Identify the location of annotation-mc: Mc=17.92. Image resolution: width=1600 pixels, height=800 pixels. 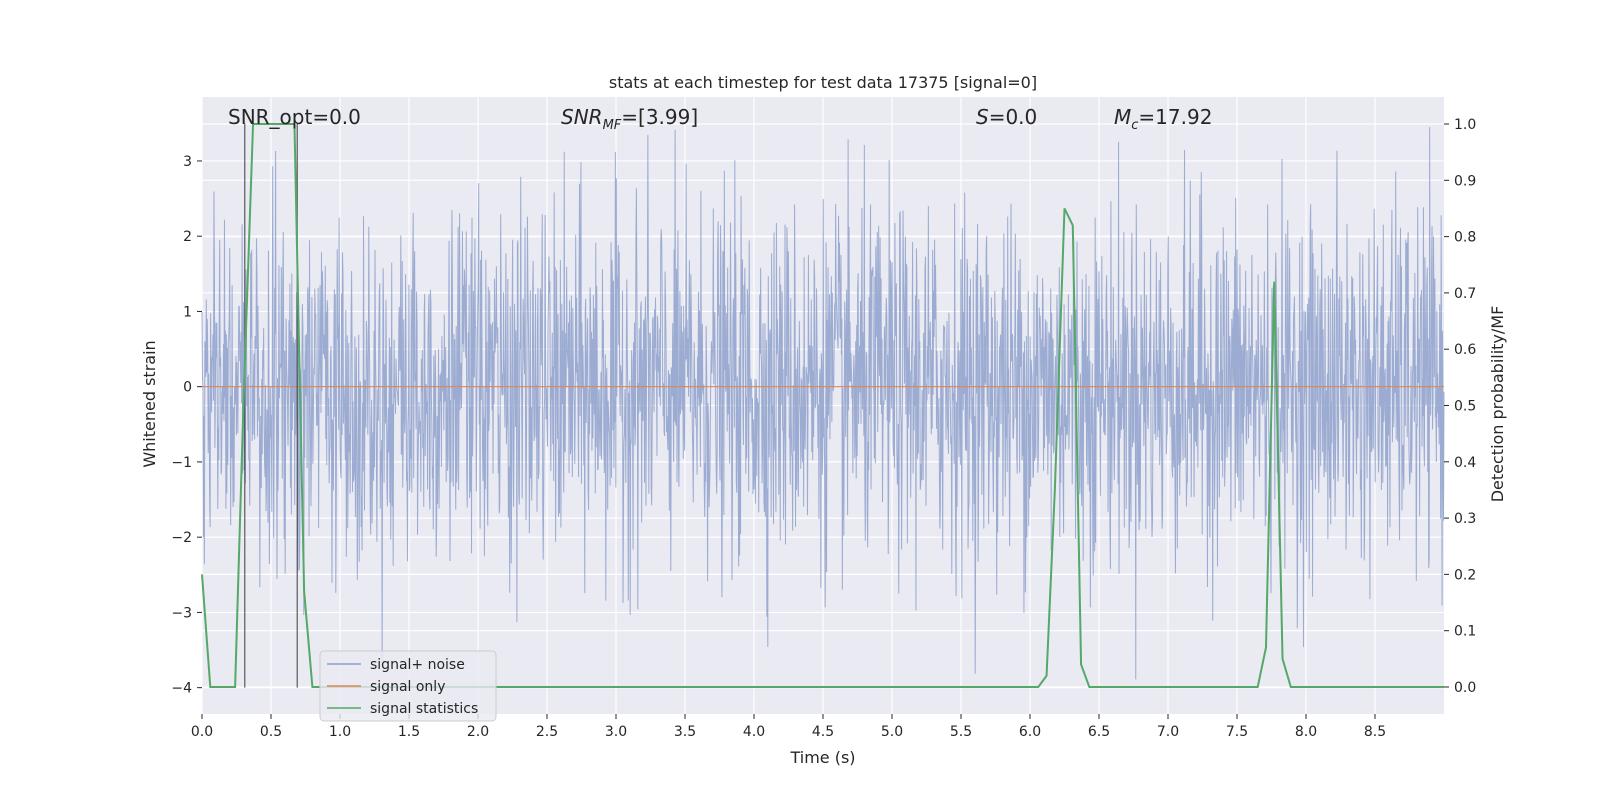
(1163, 119).